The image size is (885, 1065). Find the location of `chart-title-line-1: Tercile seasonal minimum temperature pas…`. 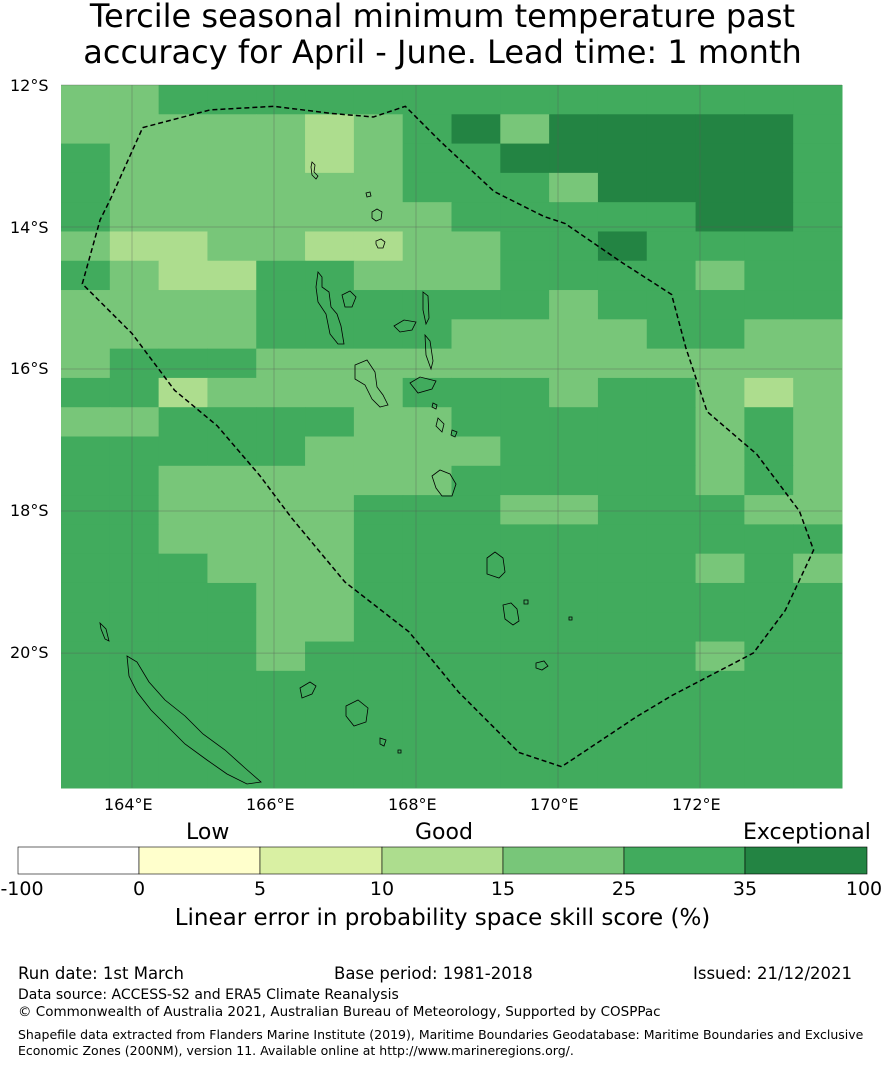

chart-title-line-1: Tercile seasonal minimum temperature pas… is located at coordinates (442, 17).